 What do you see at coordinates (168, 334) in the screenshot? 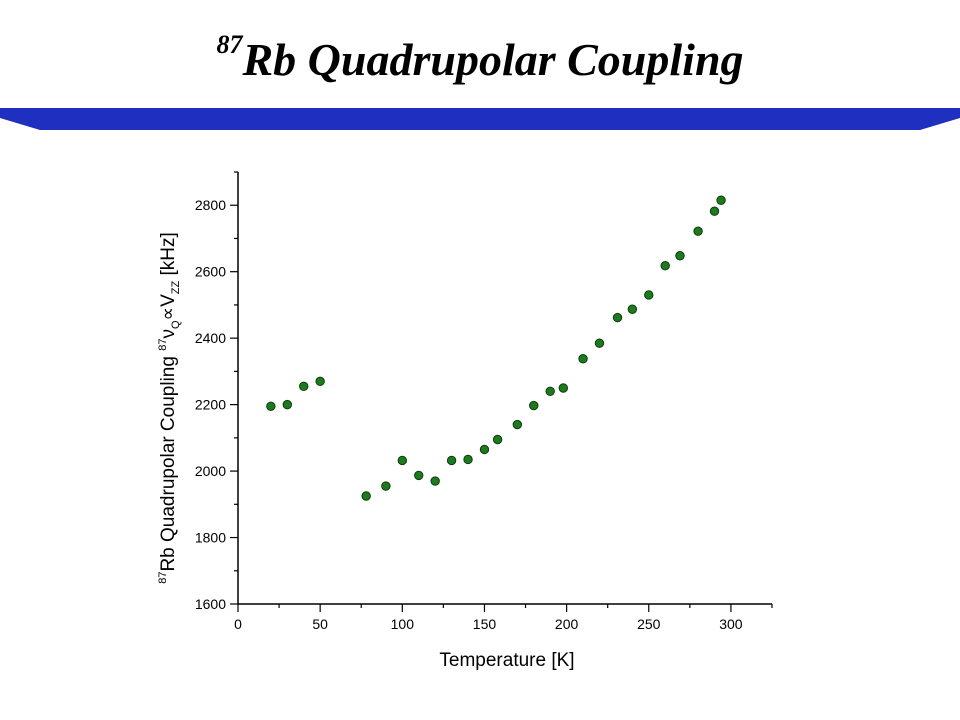
I see `y-title-nu: ν` at bounding box center [168, 334].